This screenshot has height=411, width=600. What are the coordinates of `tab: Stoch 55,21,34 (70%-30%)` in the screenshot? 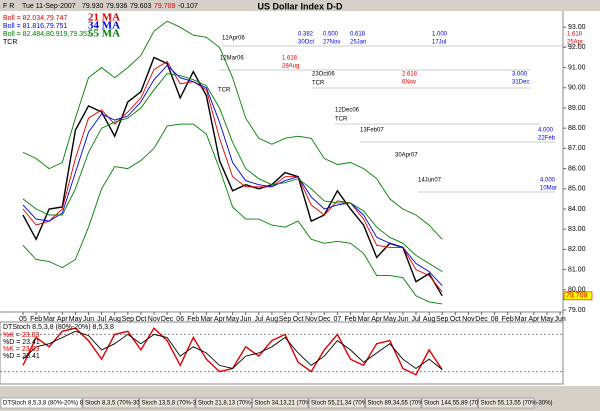 It's located at (345, 403).